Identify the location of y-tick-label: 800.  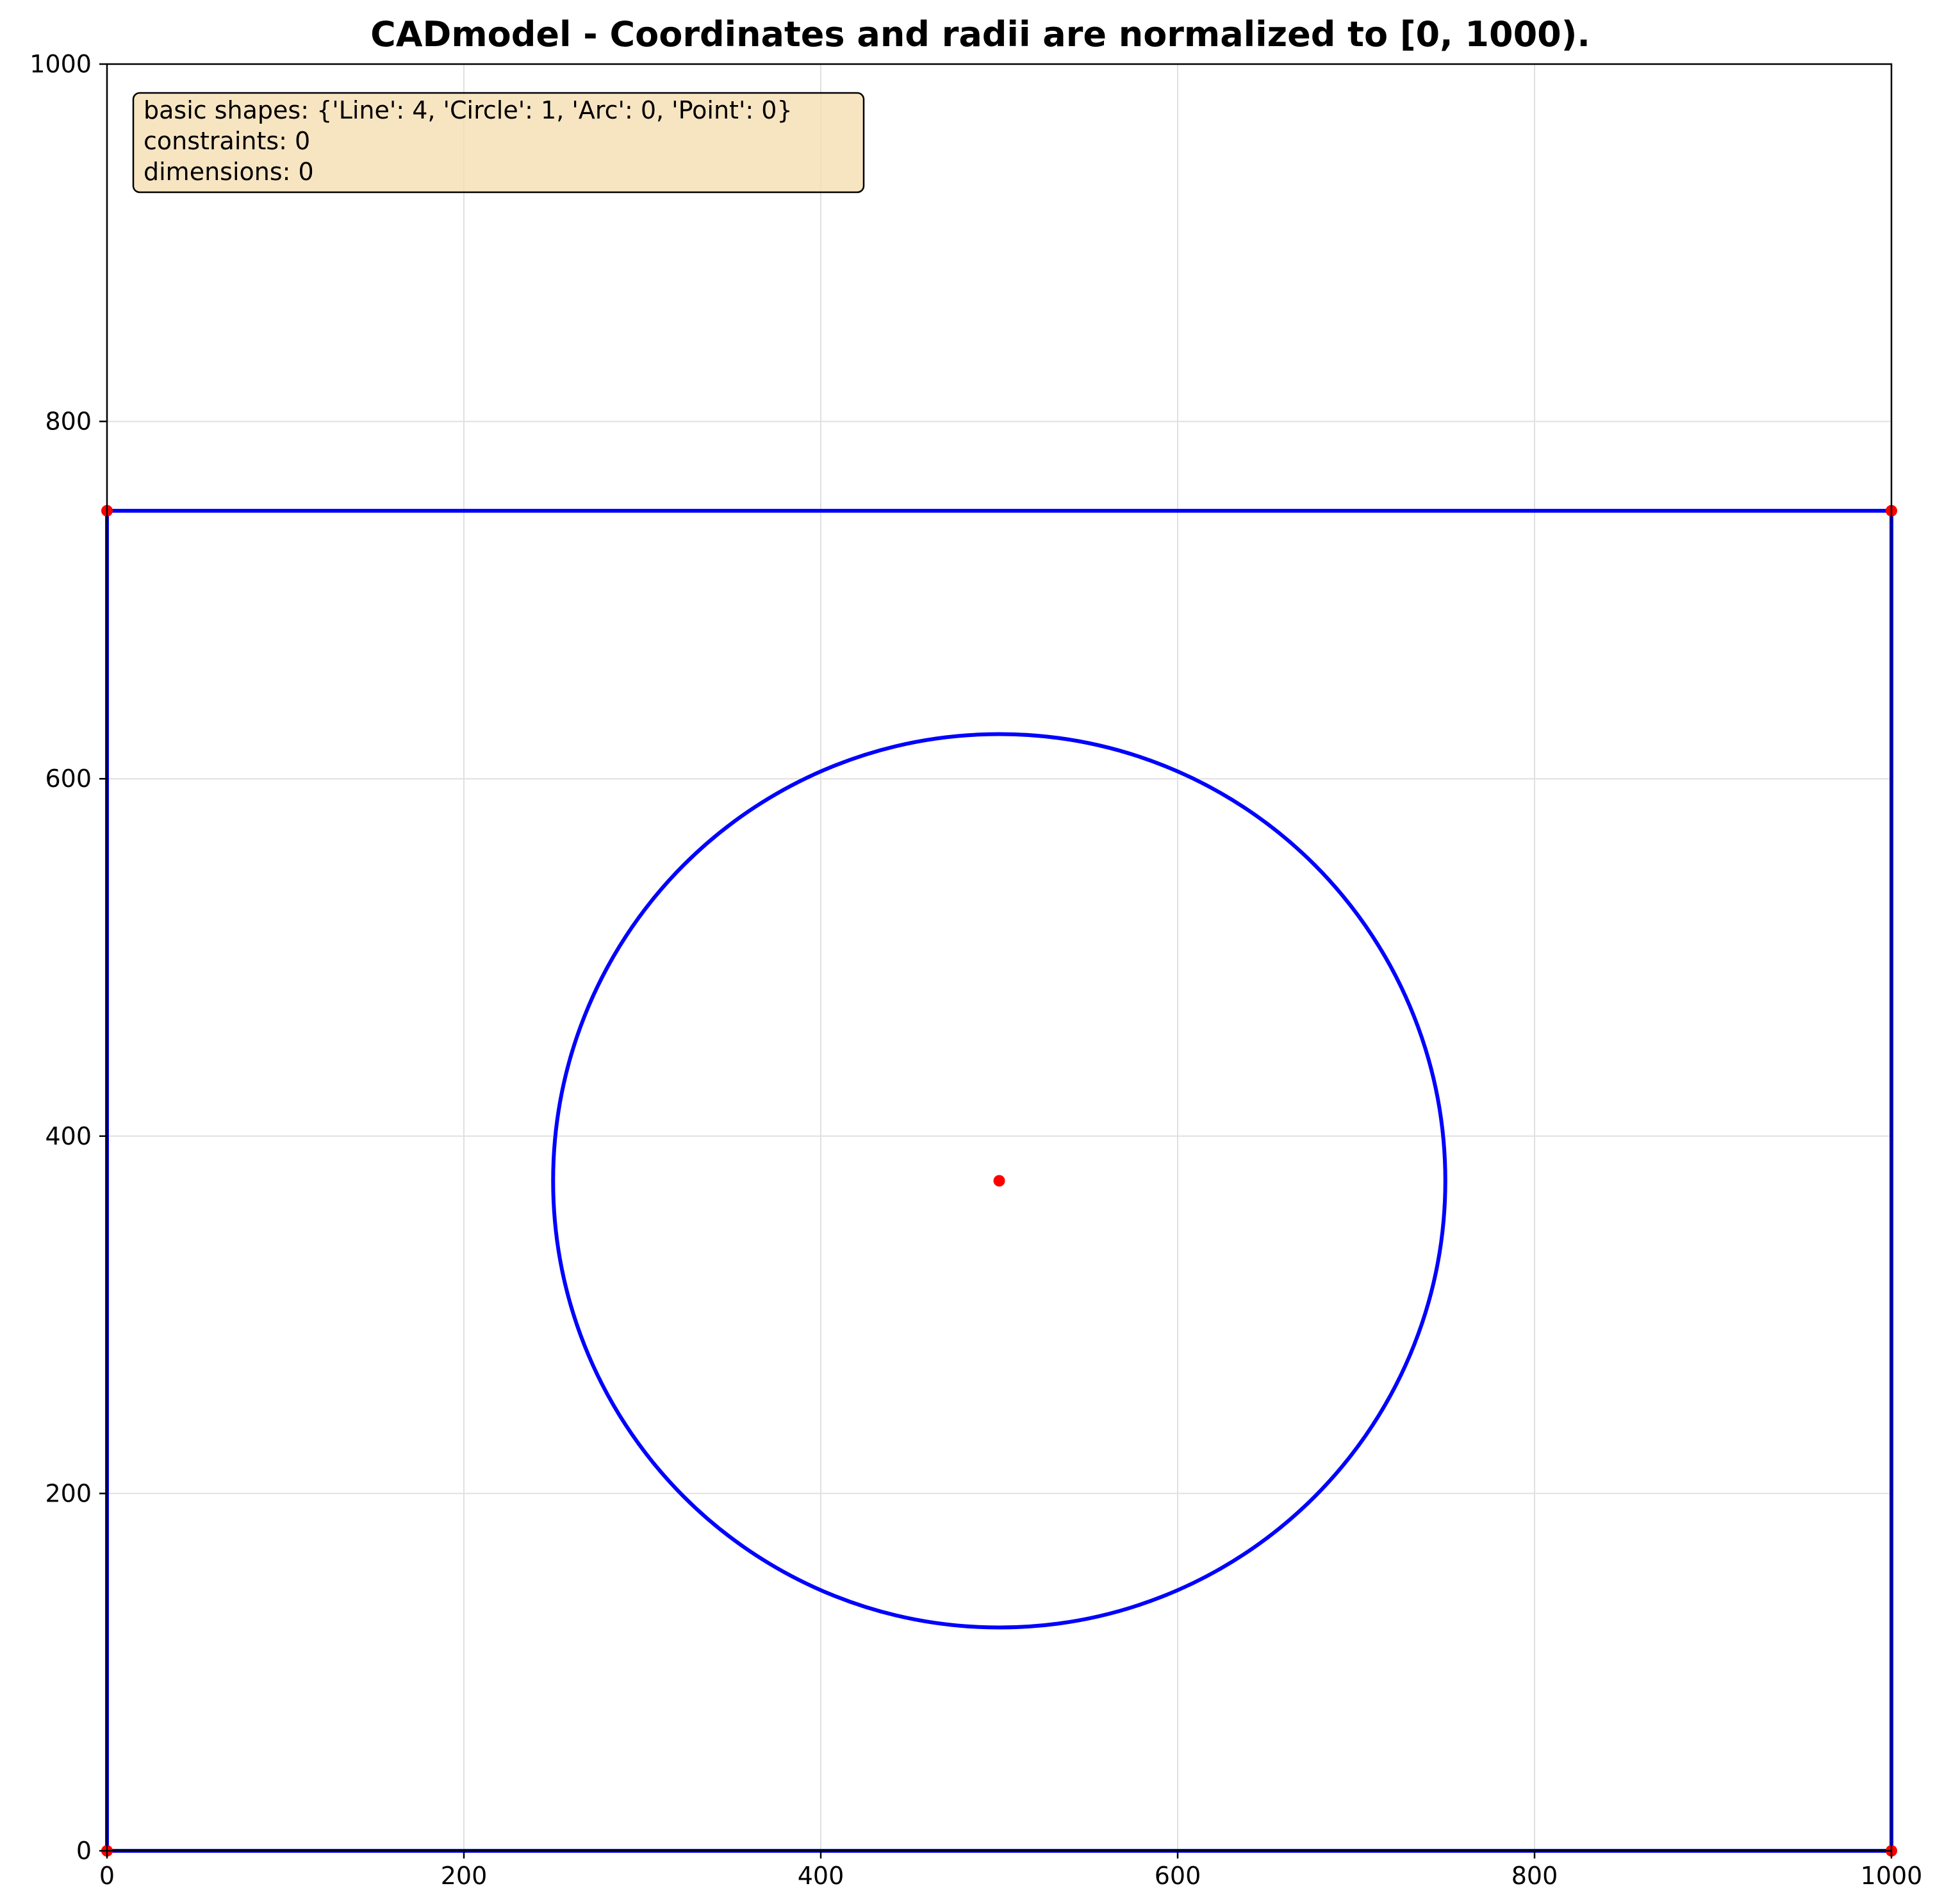
(68, 422).